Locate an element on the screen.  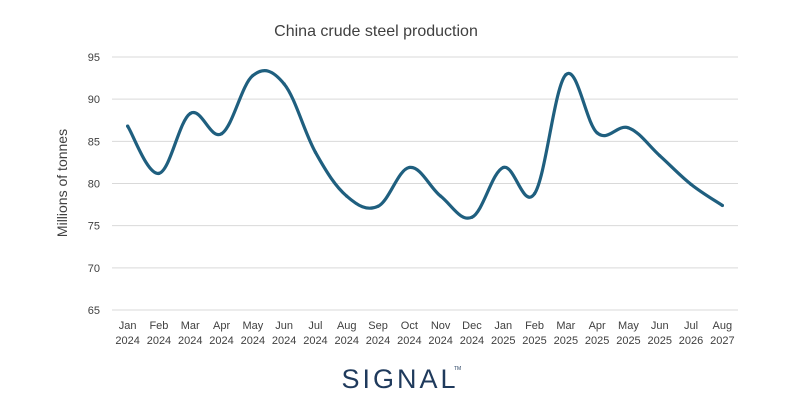
x-tick-label-1: Feb 2024 is located at coordinates (159, 333).